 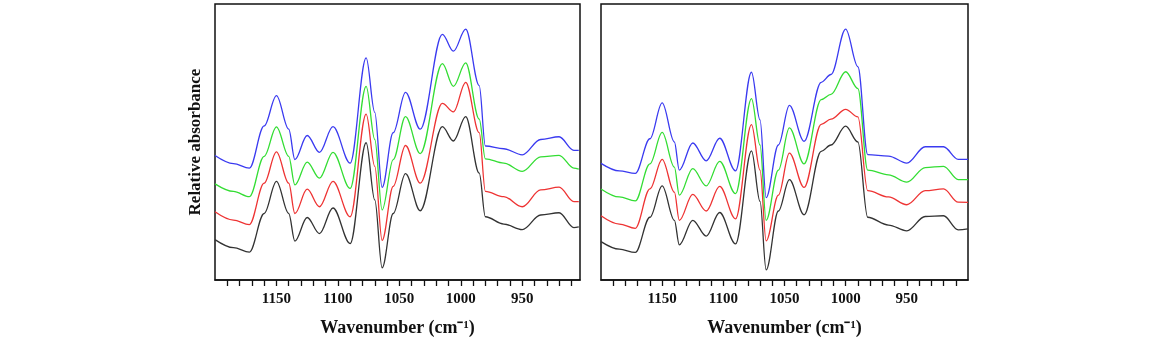 I want to click on y-axis-title: Relative absorbance, so click(x=194, y=142).